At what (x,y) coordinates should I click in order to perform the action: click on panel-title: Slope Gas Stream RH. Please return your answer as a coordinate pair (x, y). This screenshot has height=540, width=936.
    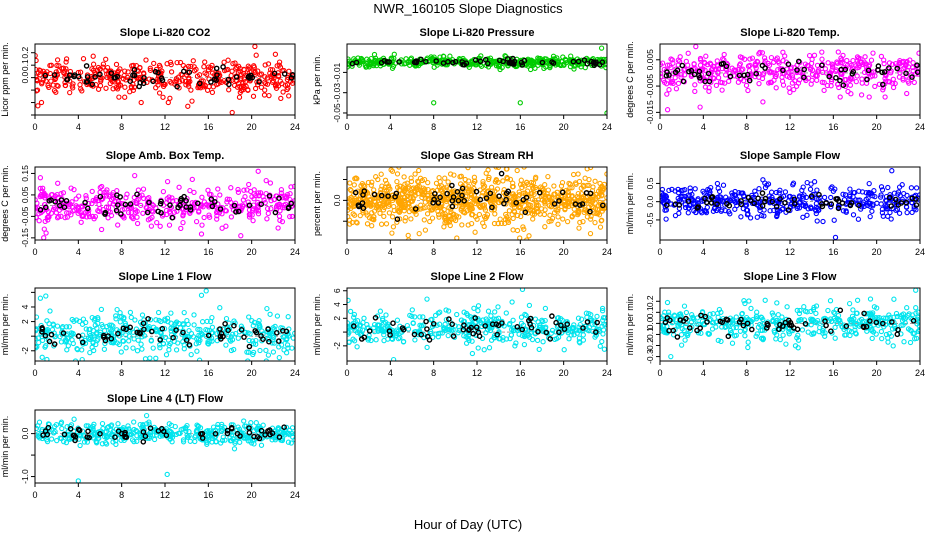
    Looking at the image, I should click on (476, 156).